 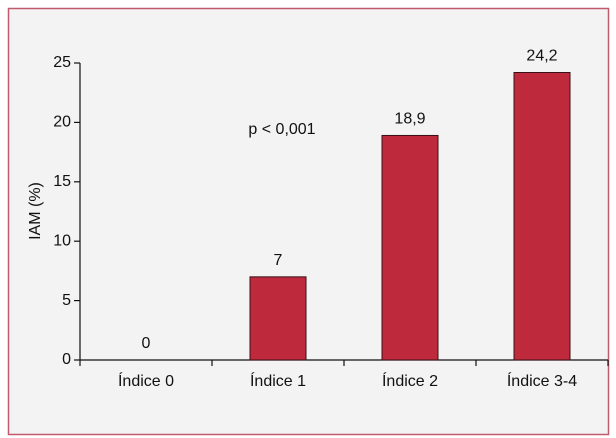 What do you see at coordinates (66, 359) in the screenshot?
I see `y-tick-label: 0` at bounding box center [66, 359].